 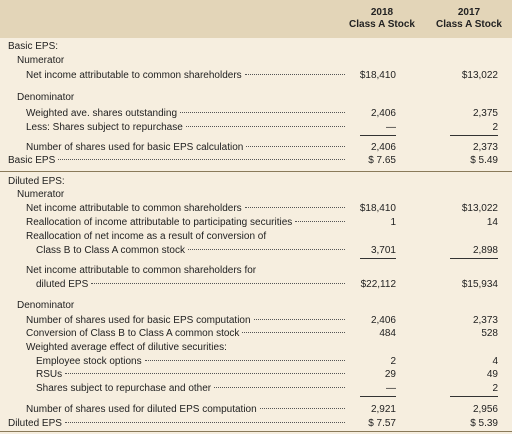 What do you see at coordinates (485, 113) in the screenshot?
I see `cell-value: 2,375` at bounding box center [485, 113].